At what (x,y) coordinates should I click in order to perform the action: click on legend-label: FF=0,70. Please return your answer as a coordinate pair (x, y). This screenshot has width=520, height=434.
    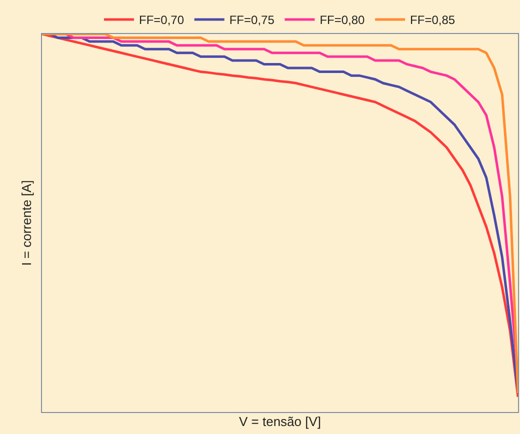
    Looking at the image, I should click on (161, 20).